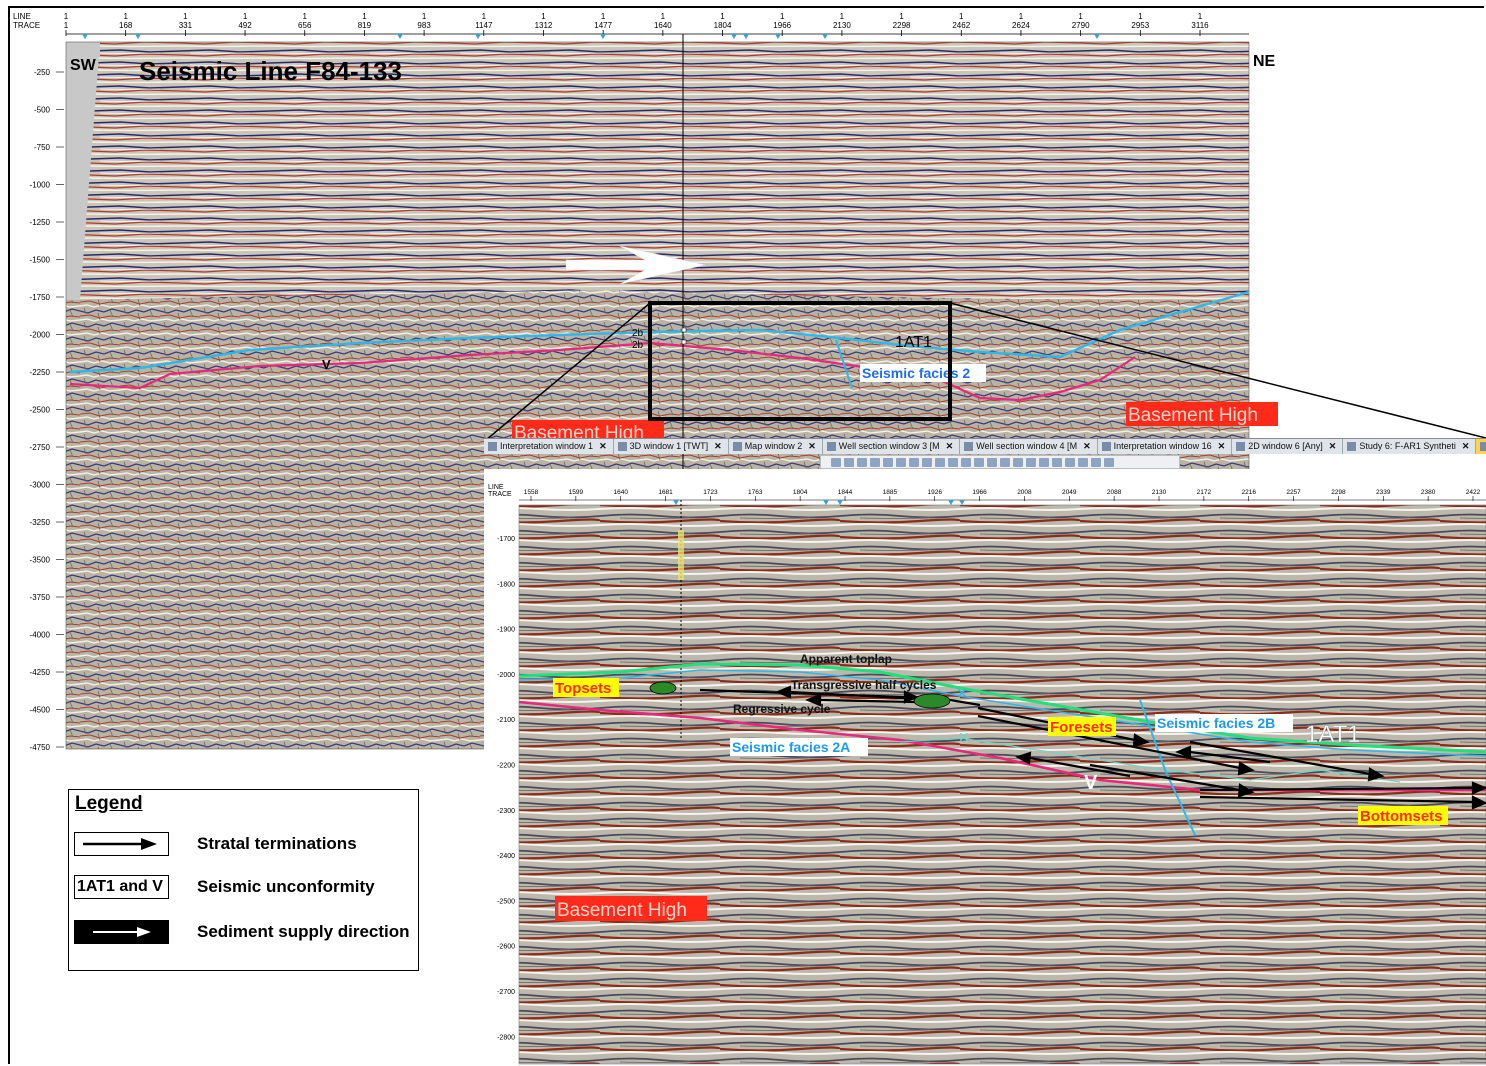 The height and width of the screenshot is (1066, 1486). Describe the element at coordinates (776, 446) in the screenshot. I see `window-tab: Map window 2 ✕` at that location.